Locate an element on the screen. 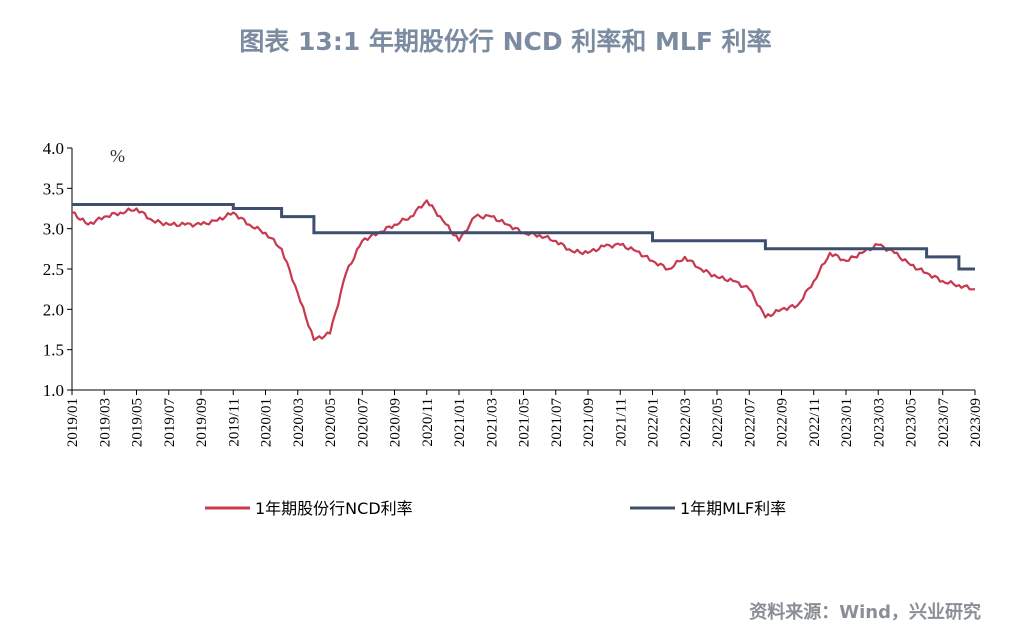 The height and width of the screenshot is (639, 1011). x-tick-label: 2023/05 is located at coordinates (912, 422).